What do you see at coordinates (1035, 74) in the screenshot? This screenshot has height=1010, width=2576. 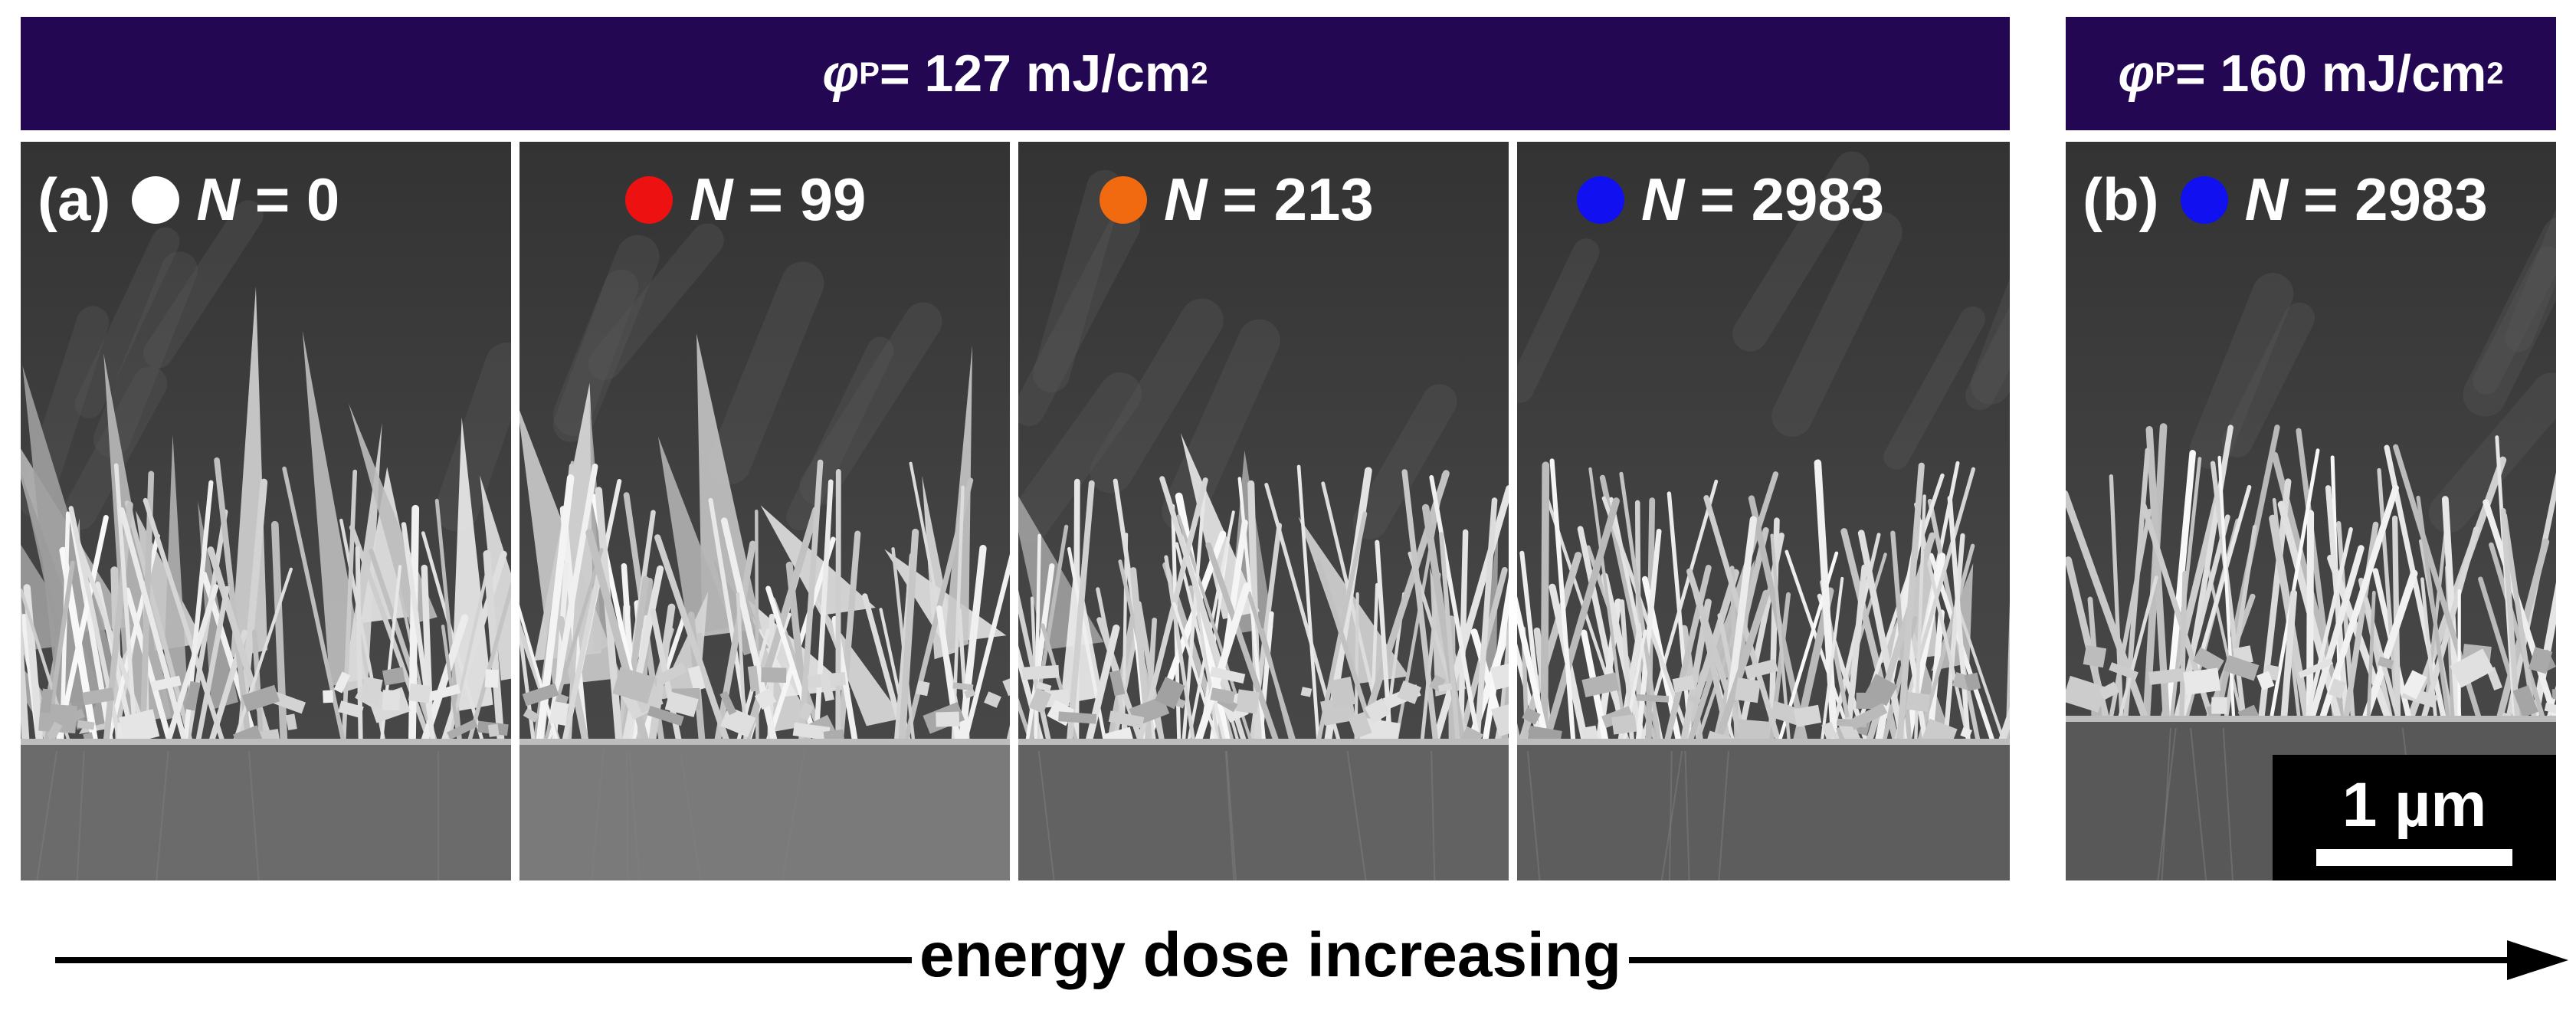 I see `fluence-value: = 127 mJ/cm` at bounding box center [1035, 74].